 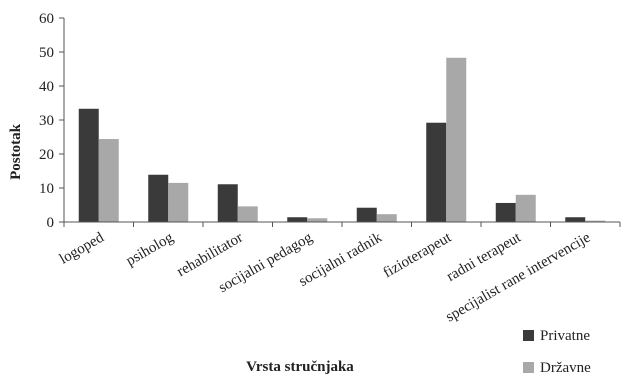 I want to click on x-axis-label: Vrsta stručnjaka, so click(x=300, y=367).